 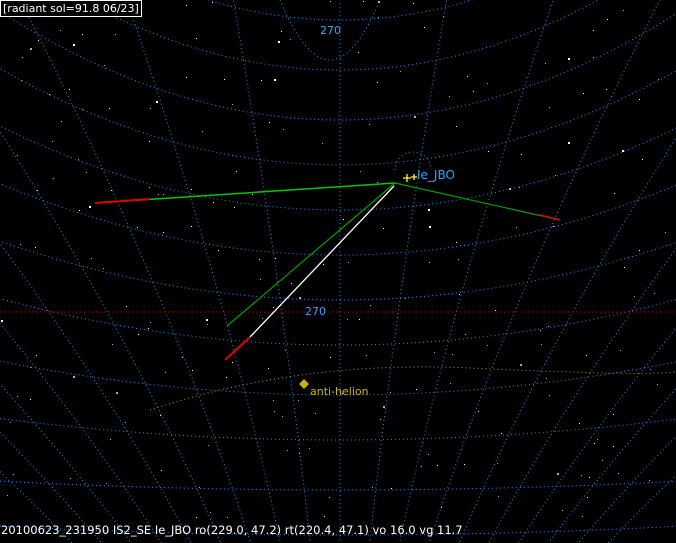 I want to click on meteor-track-right, so click(x=477, y=201).